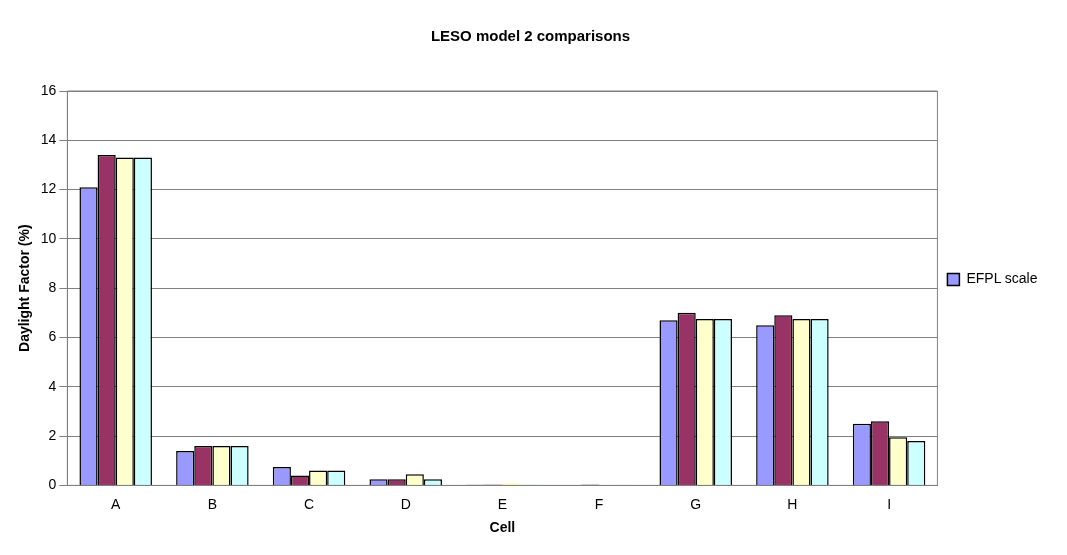 Image resolution: width=1067 pixels, height=555 pixels. Describe the element at coordinates (502, 503) in the screenshot. I see `x-tick-label: E` at that location.